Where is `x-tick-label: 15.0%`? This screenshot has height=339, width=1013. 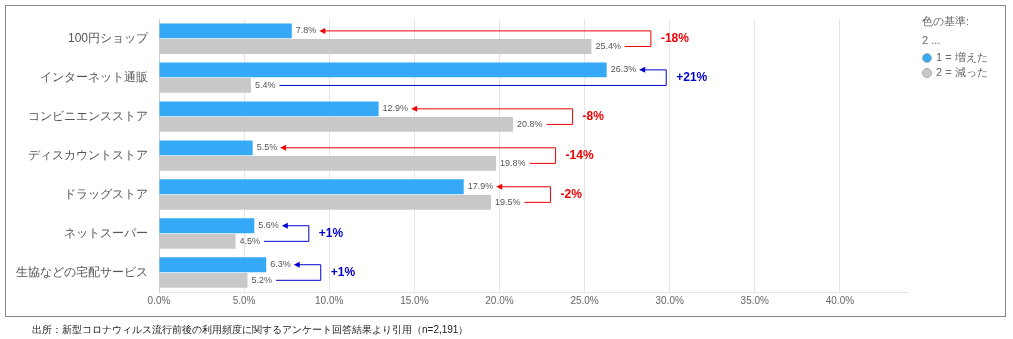
x-tick-label: 15.0% is located at coordinates (414, 300).